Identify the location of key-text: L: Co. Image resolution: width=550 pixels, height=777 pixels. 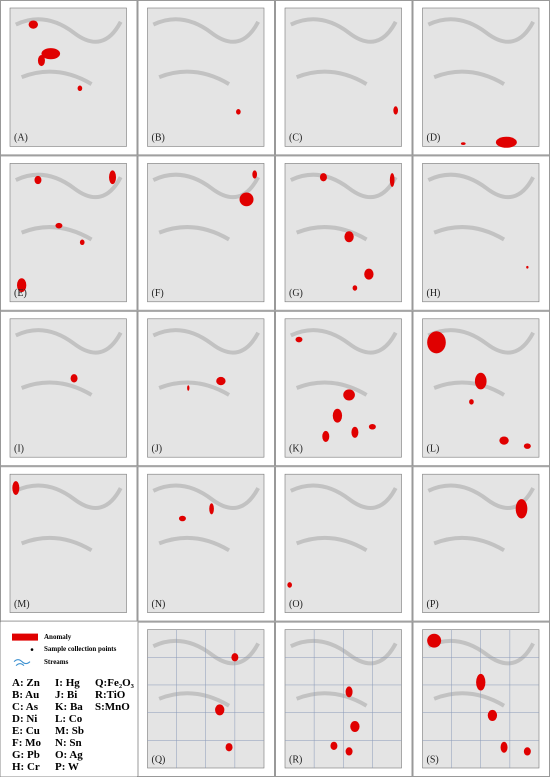
(69, 719).